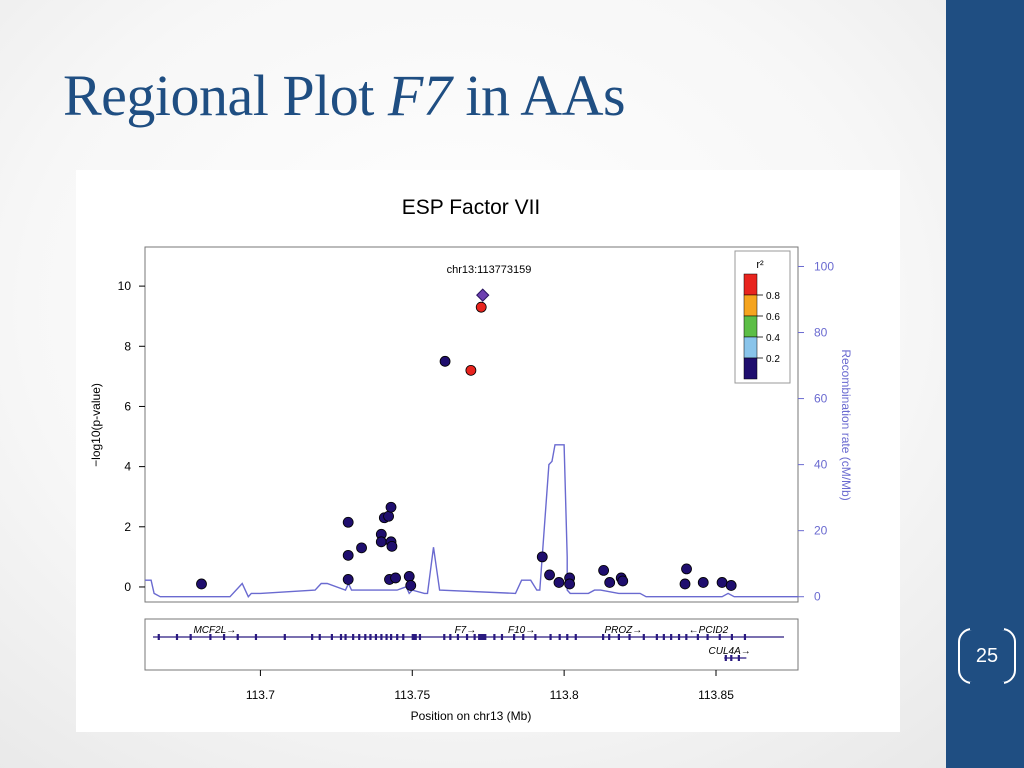 The width and height of the screenshot is (1024, 768). Describe the element at coordinates (127, 406) in the screenshot. I see `y-tick-label: 6` at that location.